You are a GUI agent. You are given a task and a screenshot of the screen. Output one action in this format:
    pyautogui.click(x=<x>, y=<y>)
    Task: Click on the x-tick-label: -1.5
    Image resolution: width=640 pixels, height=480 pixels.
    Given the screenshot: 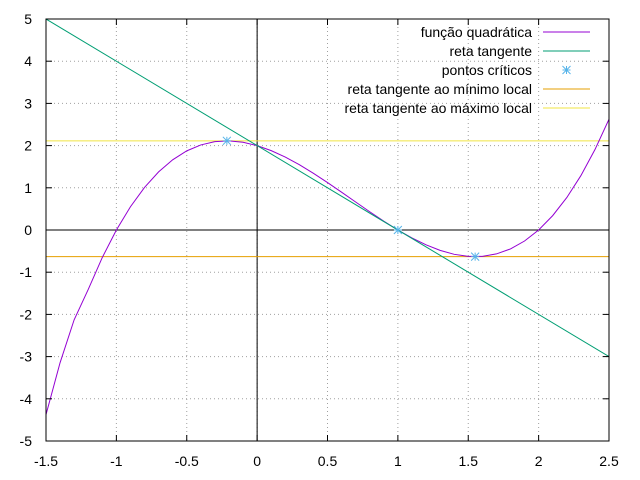 What is the action you would take?
    pyautogui.click(x=46, y=461)
    